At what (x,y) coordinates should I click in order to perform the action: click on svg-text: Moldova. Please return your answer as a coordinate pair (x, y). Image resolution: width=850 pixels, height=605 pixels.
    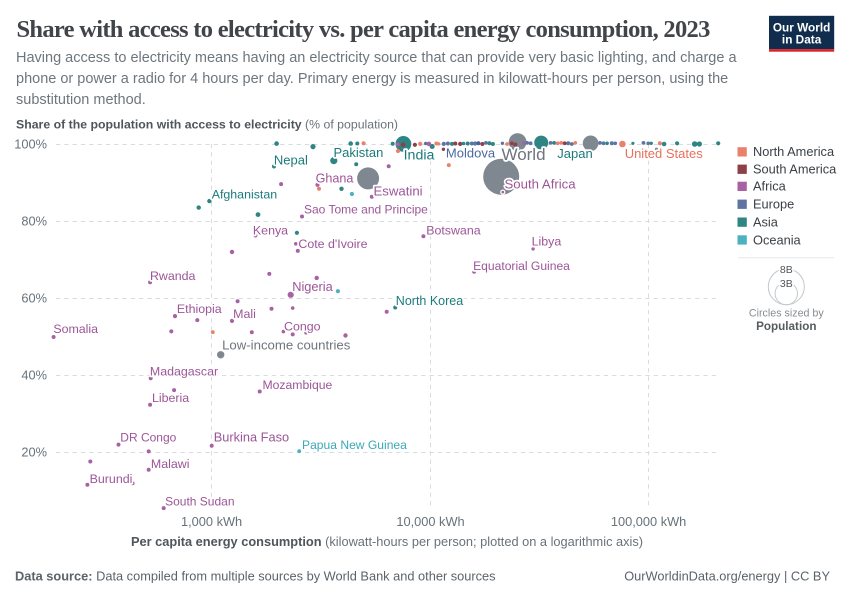
    Looking at the image, I should click on (471, 152).